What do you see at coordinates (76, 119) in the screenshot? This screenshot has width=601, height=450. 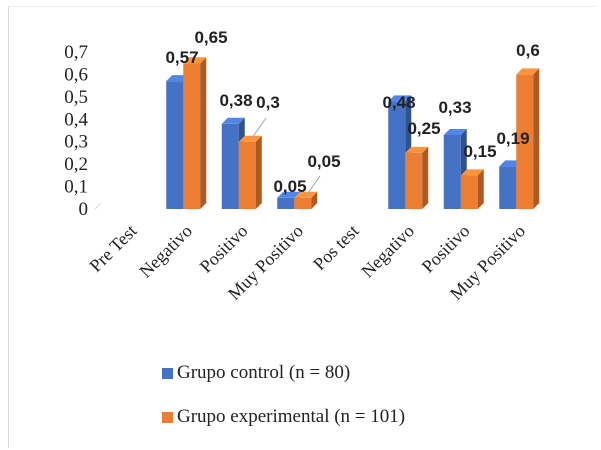 I see `y-tick-label: 0,4` at bounding box center [76, 119].